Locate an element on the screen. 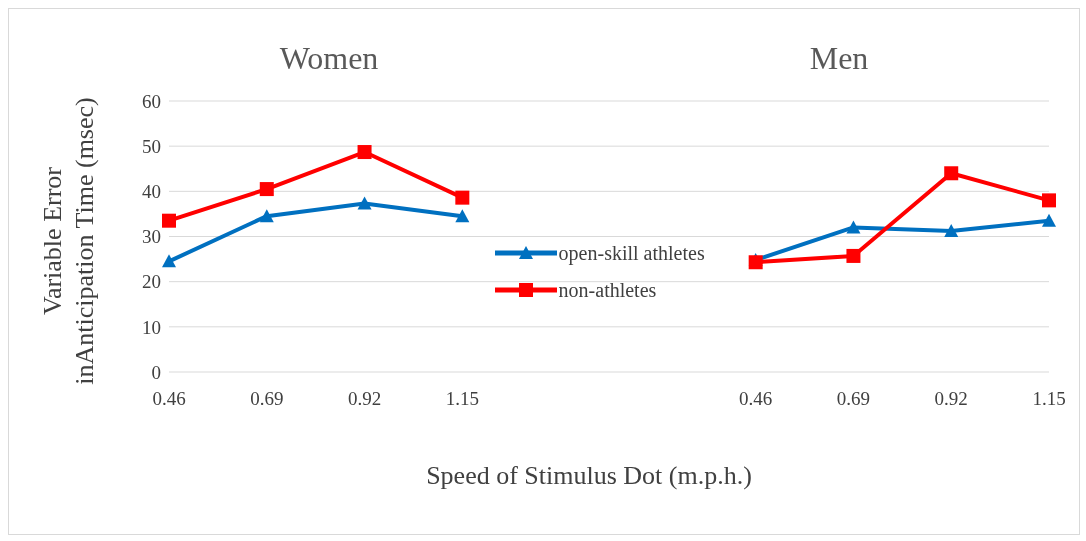 The image size is (1086, 541). y-tick-label: 10 is located at coordinates (151, 327).